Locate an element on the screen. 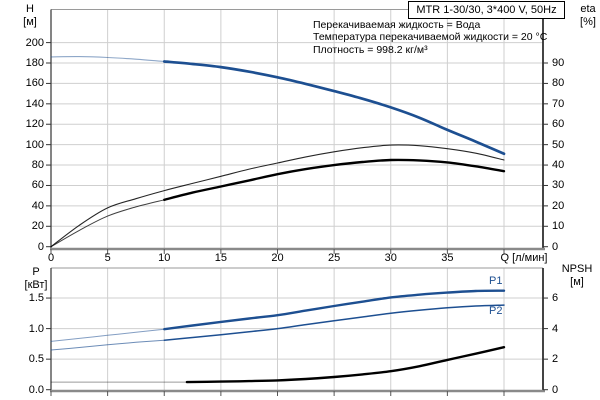 This screenshot has width=600, height=400. eta-axis-title: eta is located at coordinates (588, 9).